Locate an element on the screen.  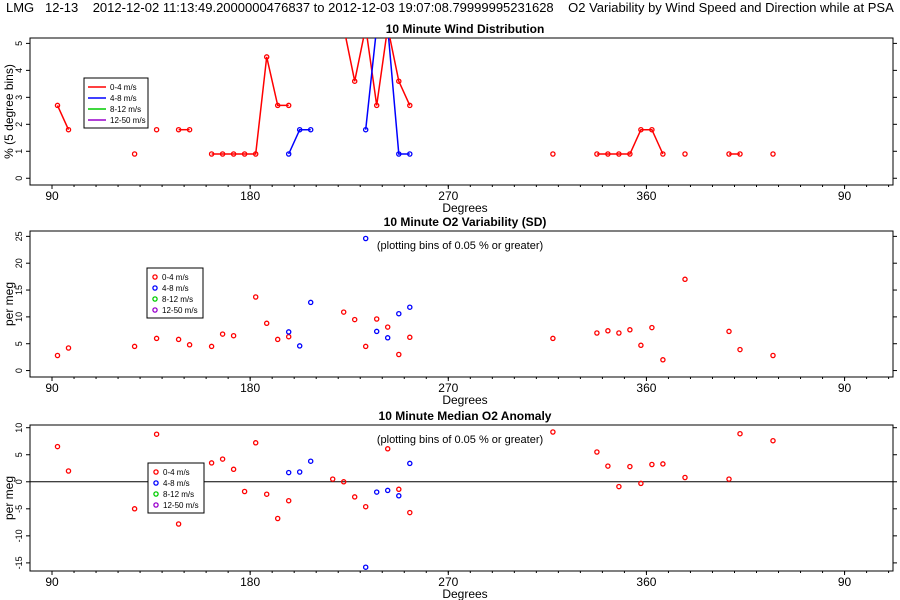
sd-y-tick-label: 25 is located at coordinates (19, 236).